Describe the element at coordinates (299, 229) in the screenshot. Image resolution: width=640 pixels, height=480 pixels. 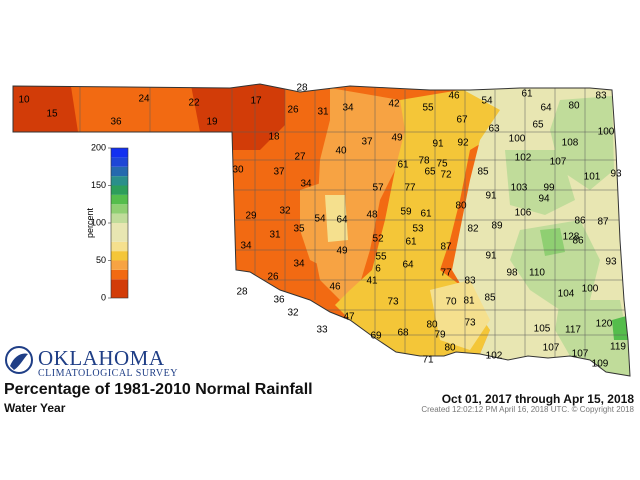
I see `station-value: 35` at that location.